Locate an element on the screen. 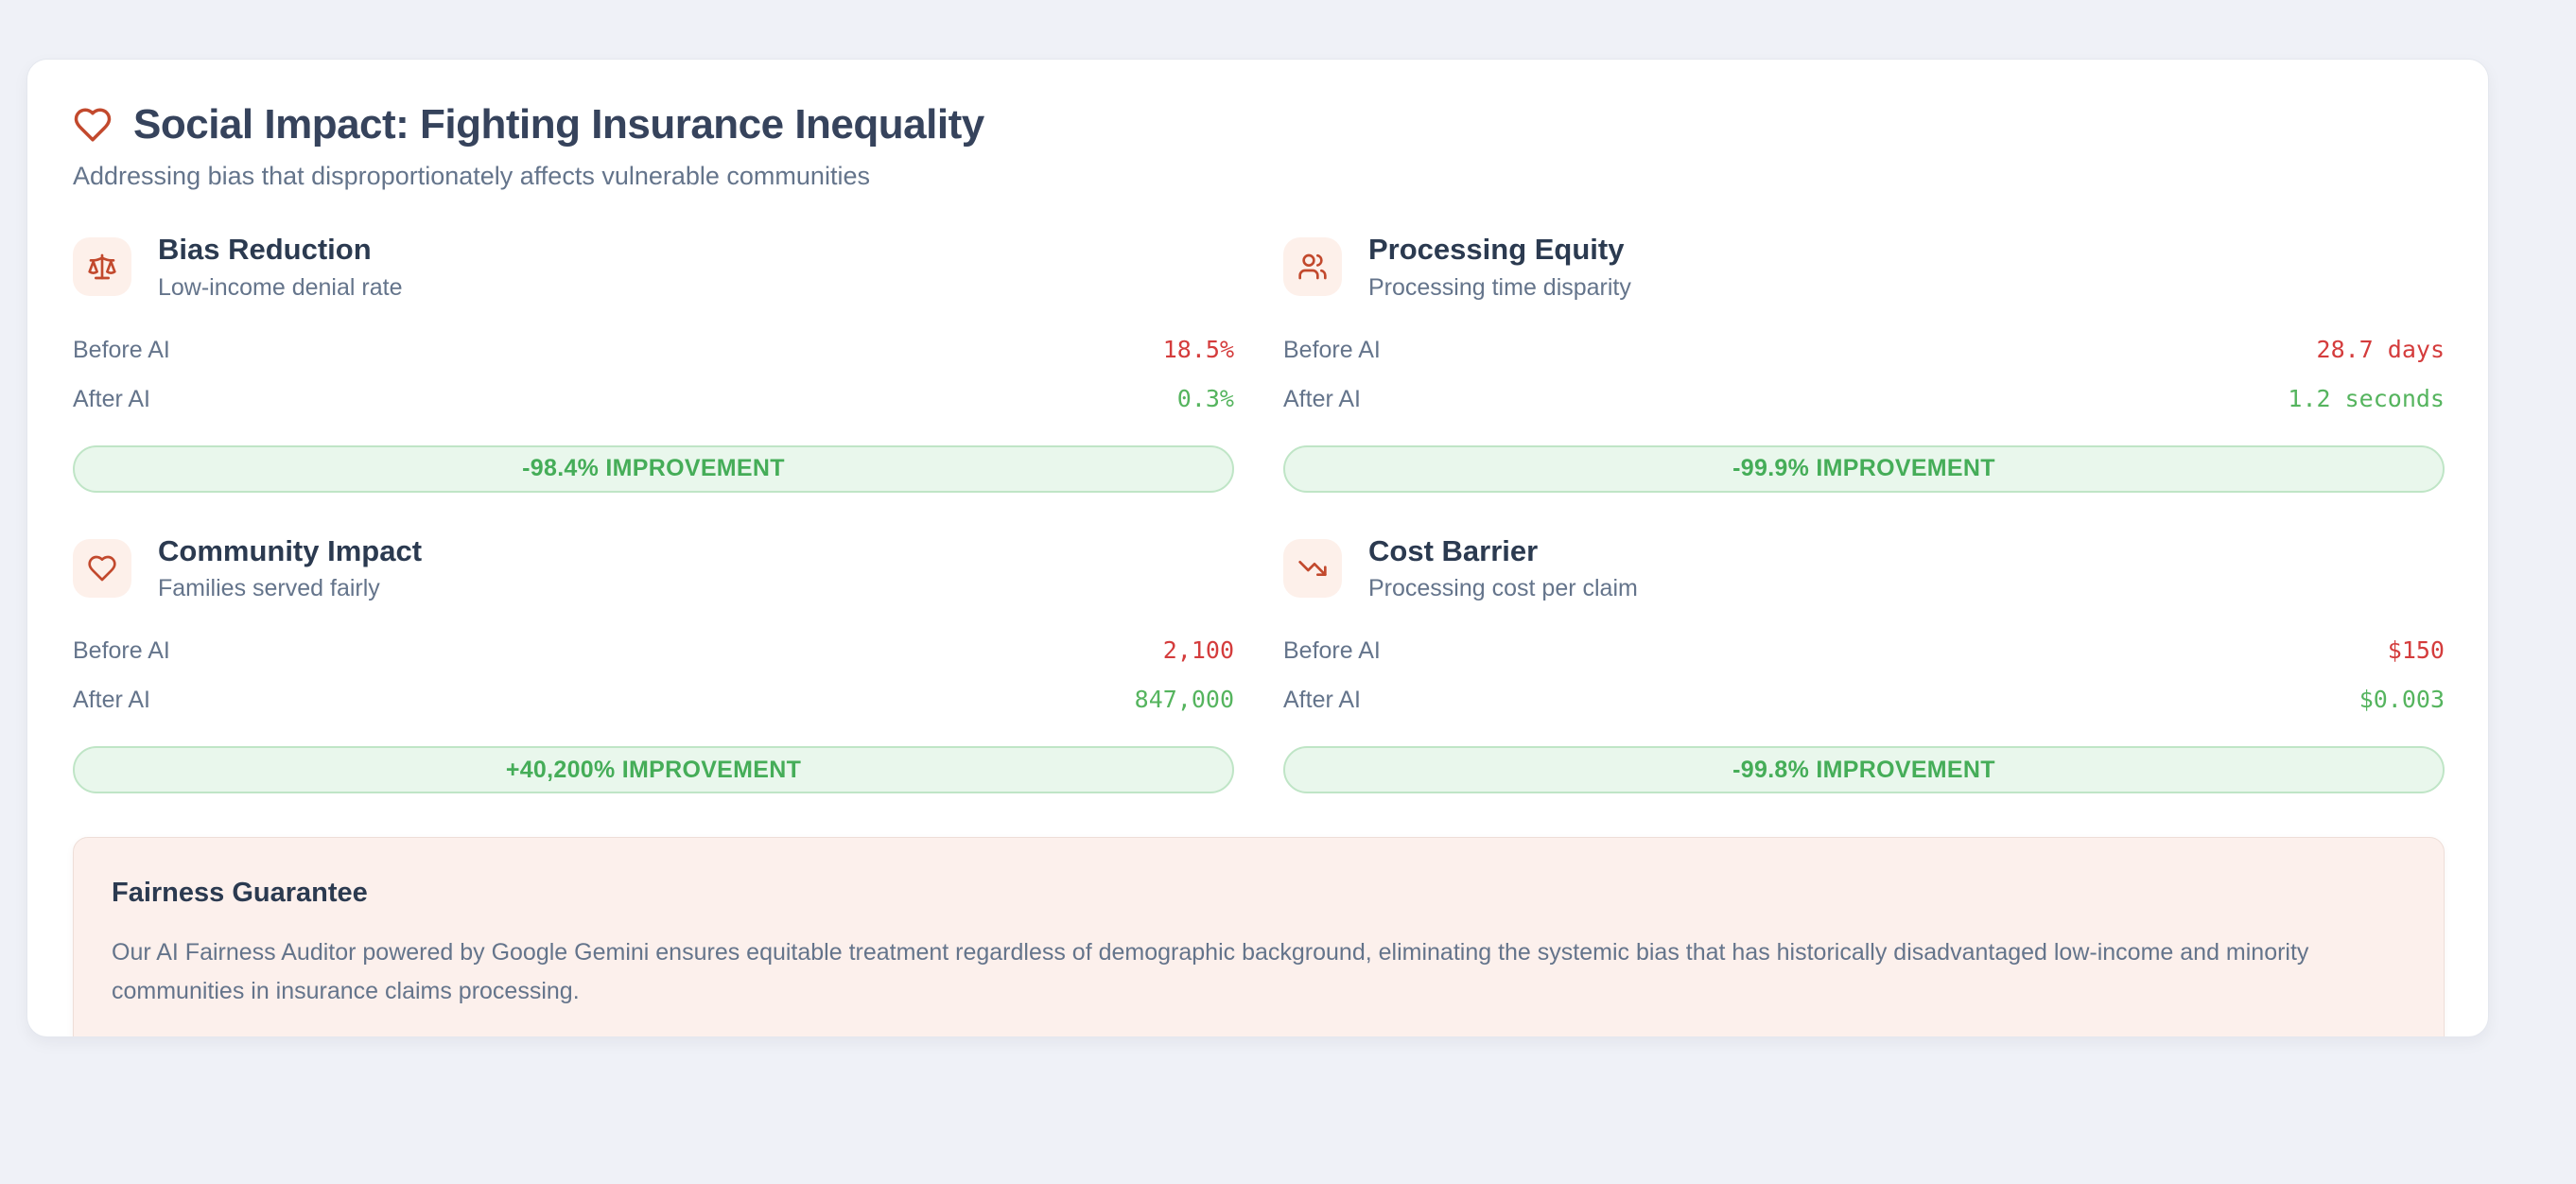 The image size is (2576, 1184). after-row: After AI 847,000 is located at coordinates (653, 700).